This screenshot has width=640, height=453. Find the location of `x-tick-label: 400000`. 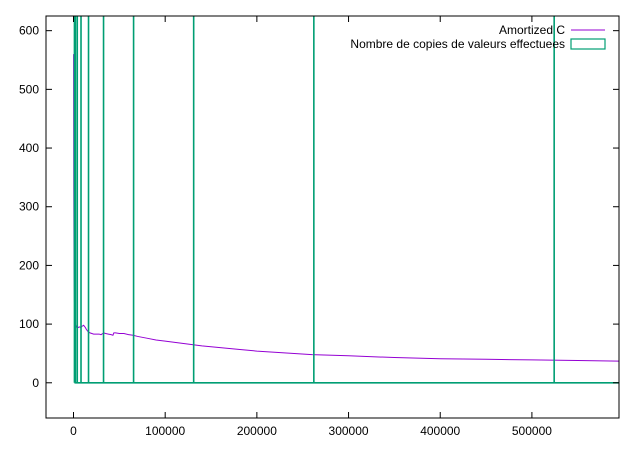

x-tick-label: 400000 is located at coordinates (440, 431).